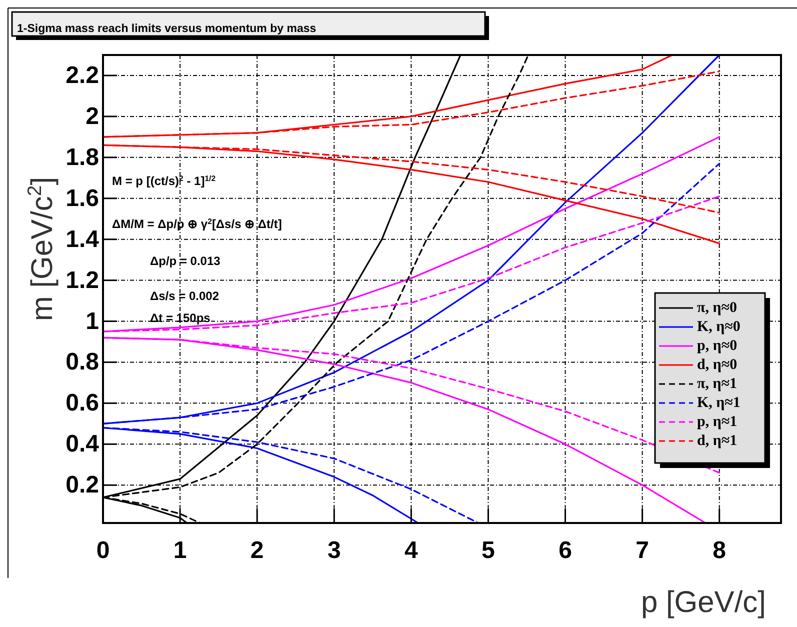  I want to click on legend-label: π, η≈0, so click(717, 308).